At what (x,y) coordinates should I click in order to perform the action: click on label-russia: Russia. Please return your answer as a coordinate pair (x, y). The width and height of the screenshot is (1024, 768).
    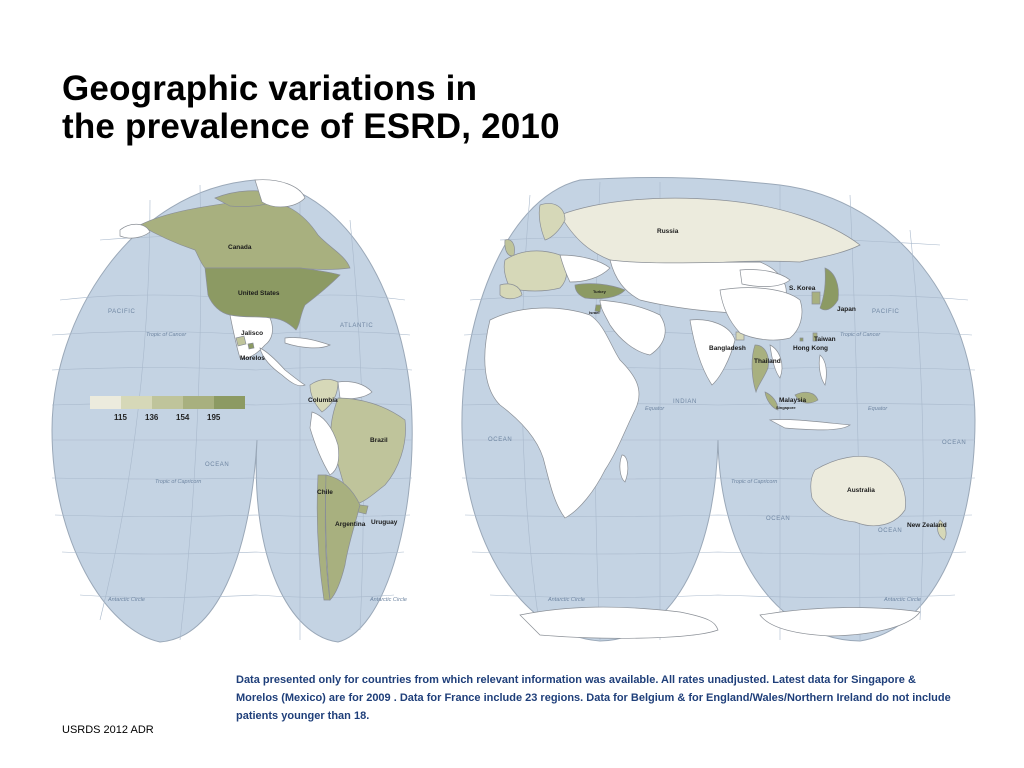
    Looking at the image, I should click on (668, 231).